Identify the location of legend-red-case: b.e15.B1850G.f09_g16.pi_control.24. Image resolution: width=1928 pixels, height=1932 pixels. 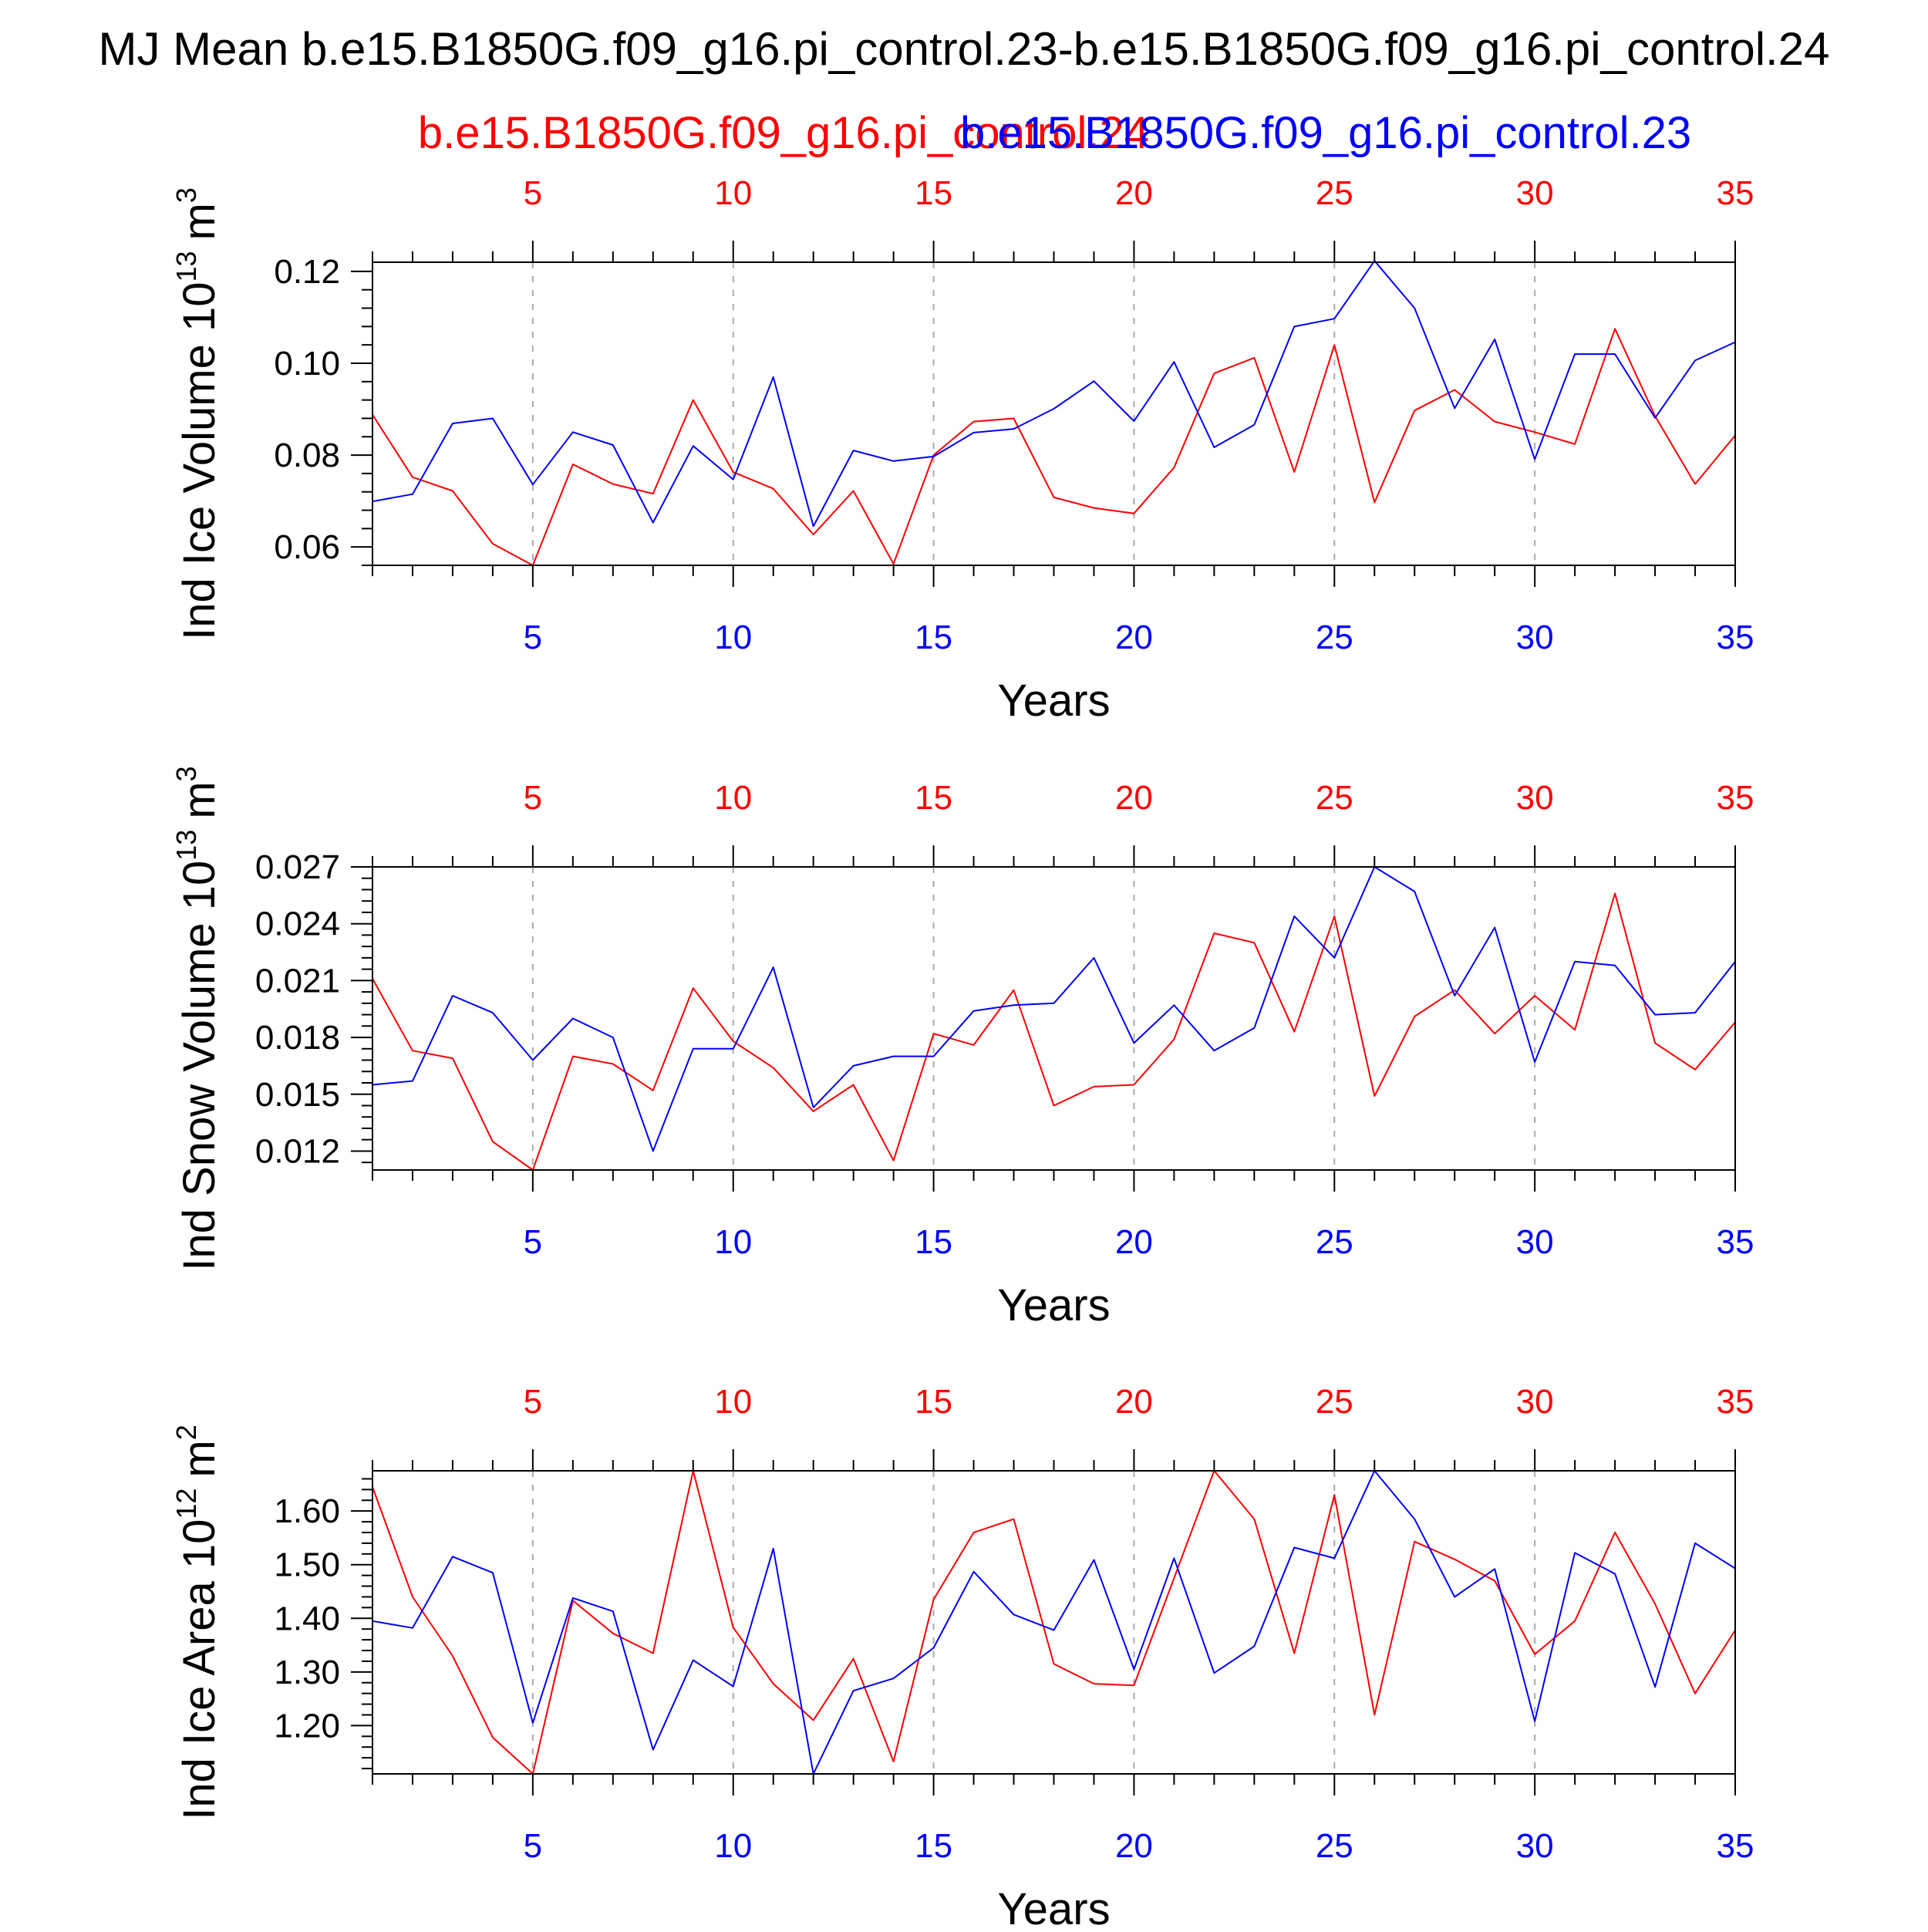
(783, 133).